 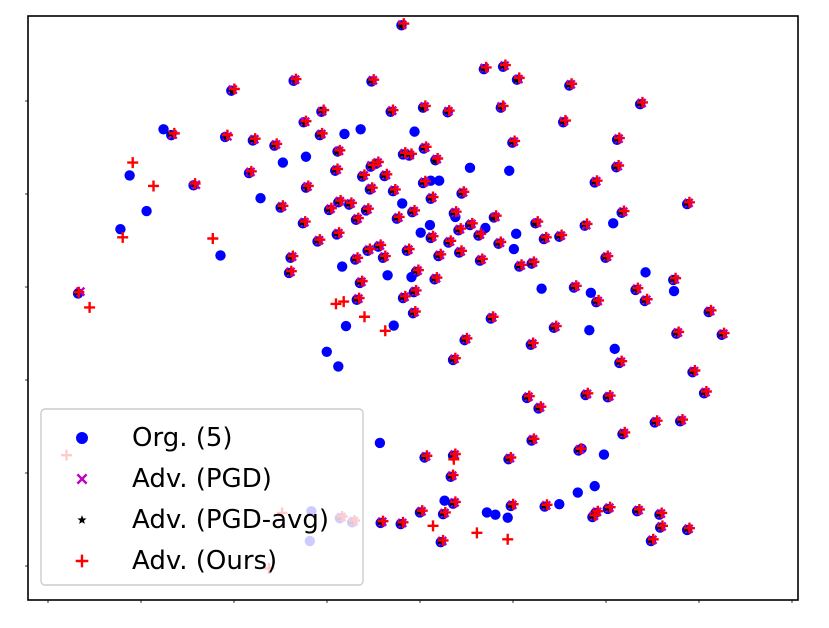 I want to click on legend-marker-ours, so click(x=82, y=561).